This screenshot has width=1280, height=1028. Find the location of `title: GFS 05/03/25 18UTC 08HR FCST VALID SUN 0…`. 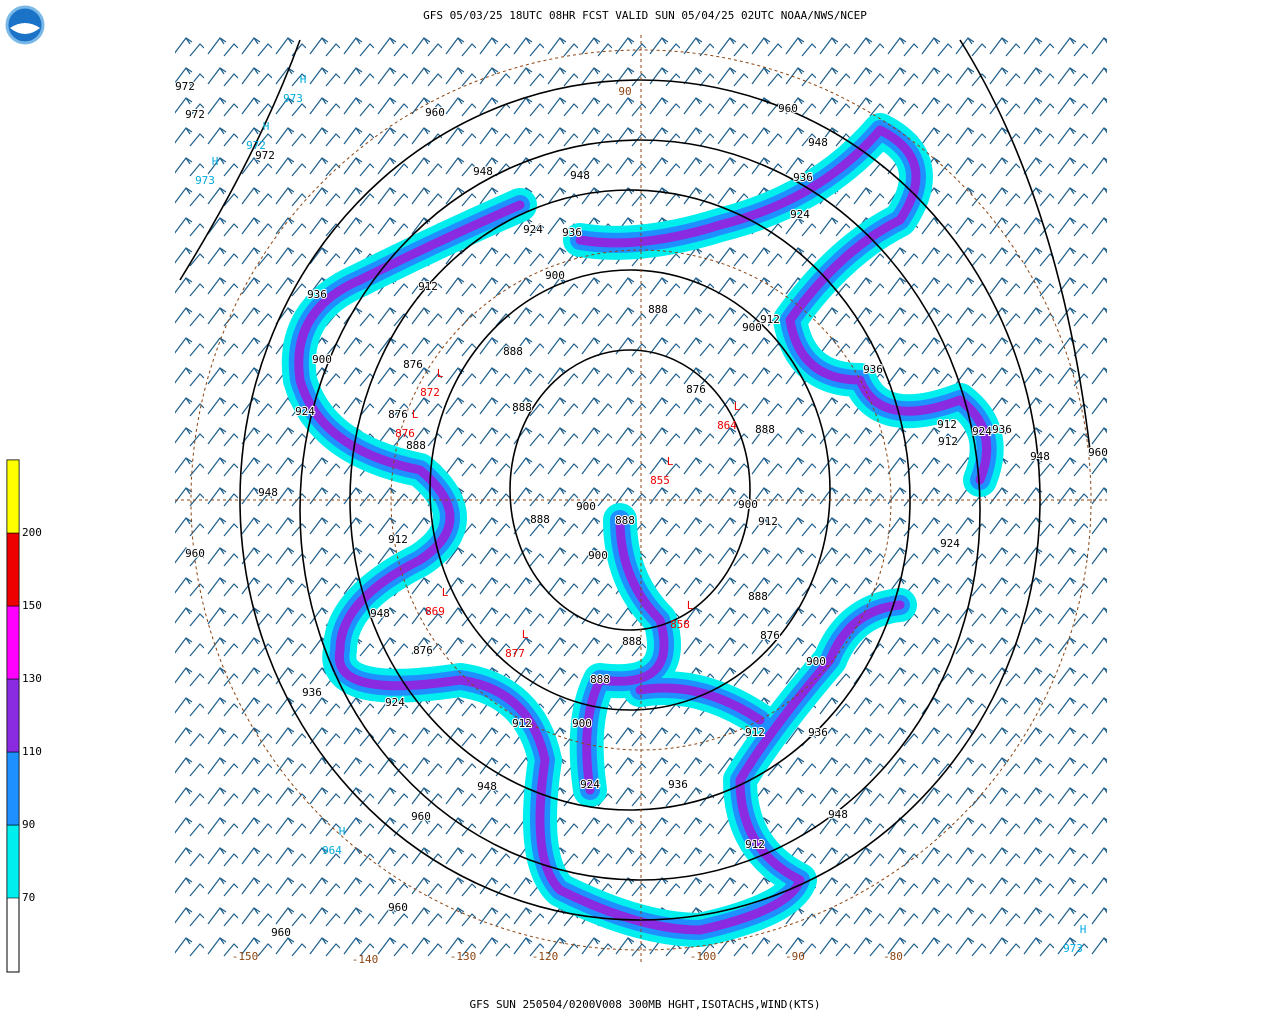

title: GFS 05/03/25 18UTC 08HR FCST VALID SUN 0… is located at coordinates (645, 15).